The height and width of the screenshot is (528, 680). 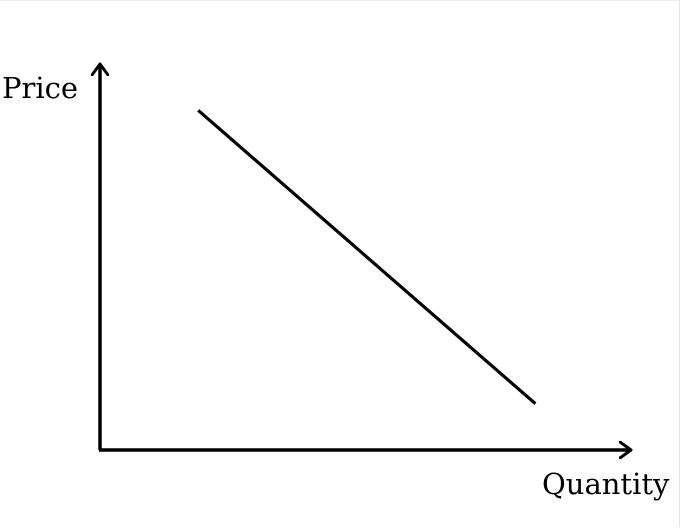 What do you see at coordinates (606, 484) in the screenshot?
I see `x-axis-label: Quantity` at bounding box center [606, 484].